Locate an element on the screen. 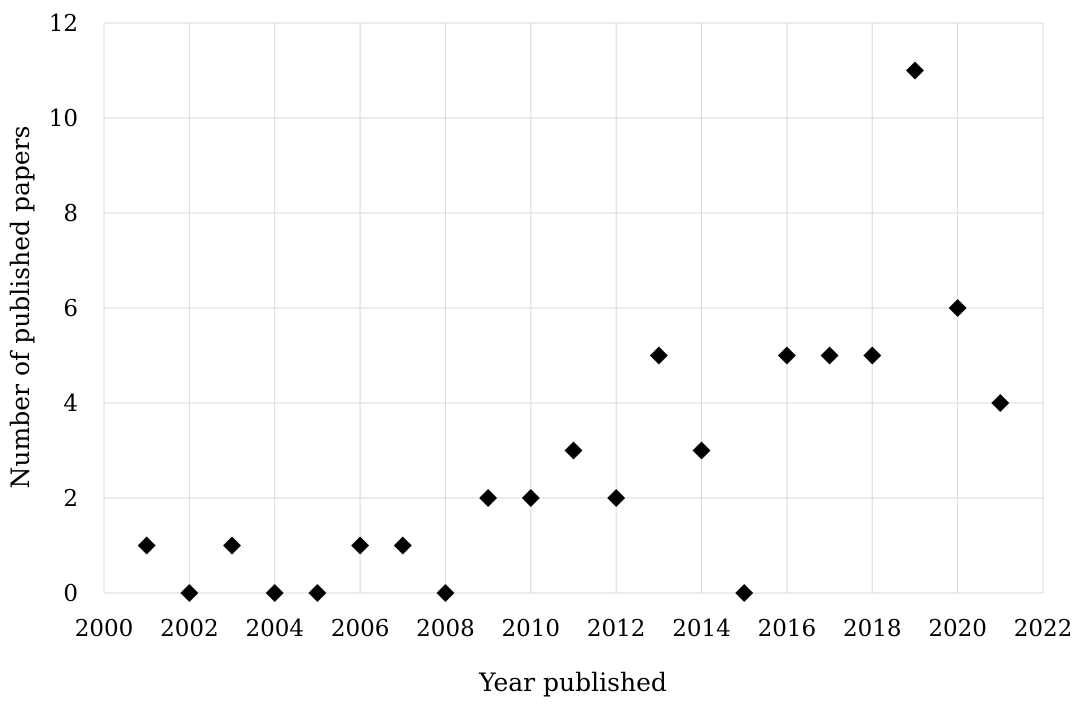  y-tick-label: 2 is located at coordinates (70, 499).